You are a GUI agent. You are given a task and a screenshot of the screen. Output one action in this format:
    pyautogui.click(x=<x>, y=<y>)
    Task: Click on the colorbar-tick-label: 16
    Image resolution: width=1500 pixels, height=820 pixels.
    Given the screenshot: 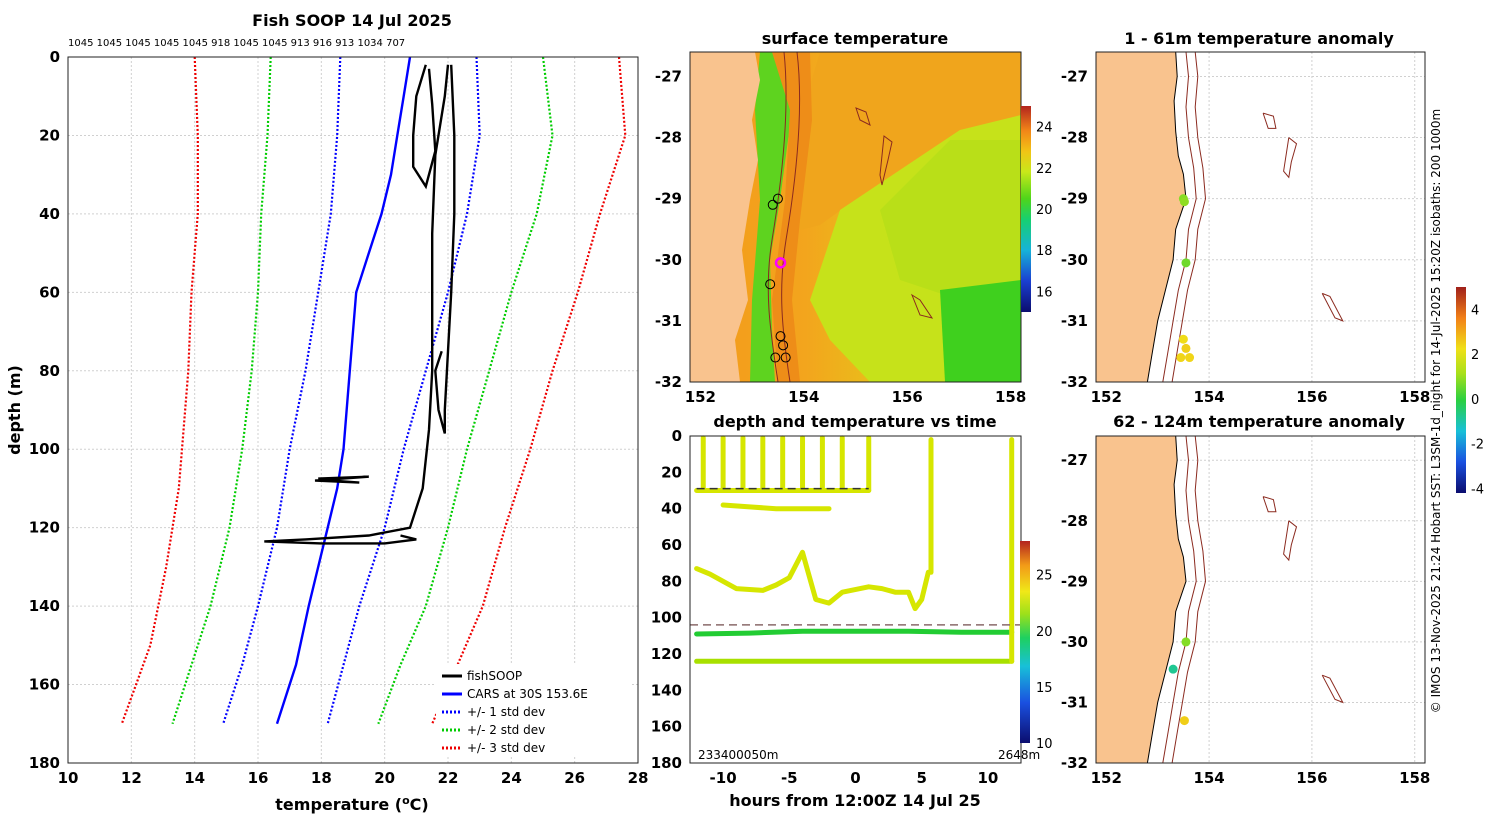 What is the action you would take?
    pyautogui.click(x=1044, y=292)
    